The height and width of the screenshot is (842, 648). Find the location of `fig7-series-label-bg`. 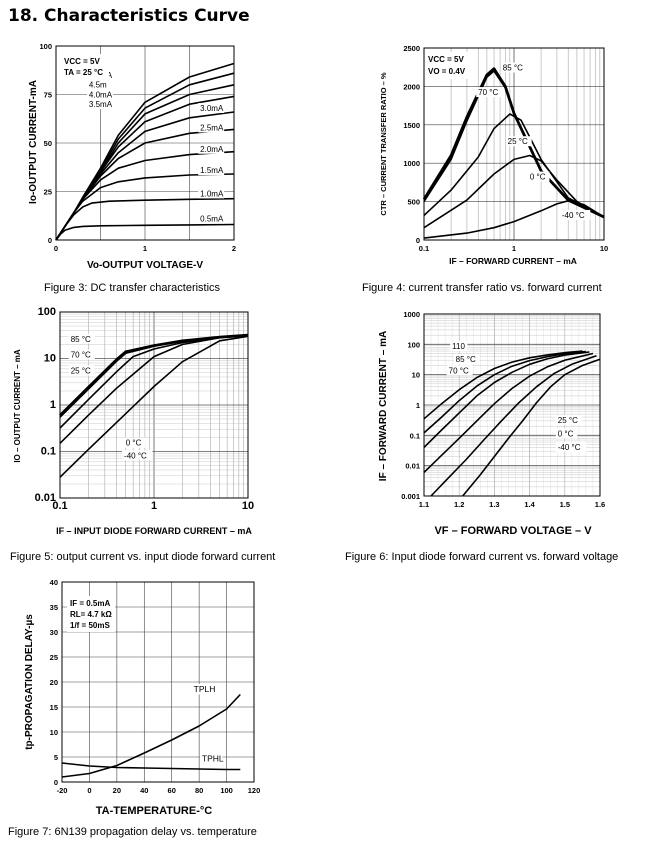

fig7-series-label-bg is located at coordinates (211, 758).